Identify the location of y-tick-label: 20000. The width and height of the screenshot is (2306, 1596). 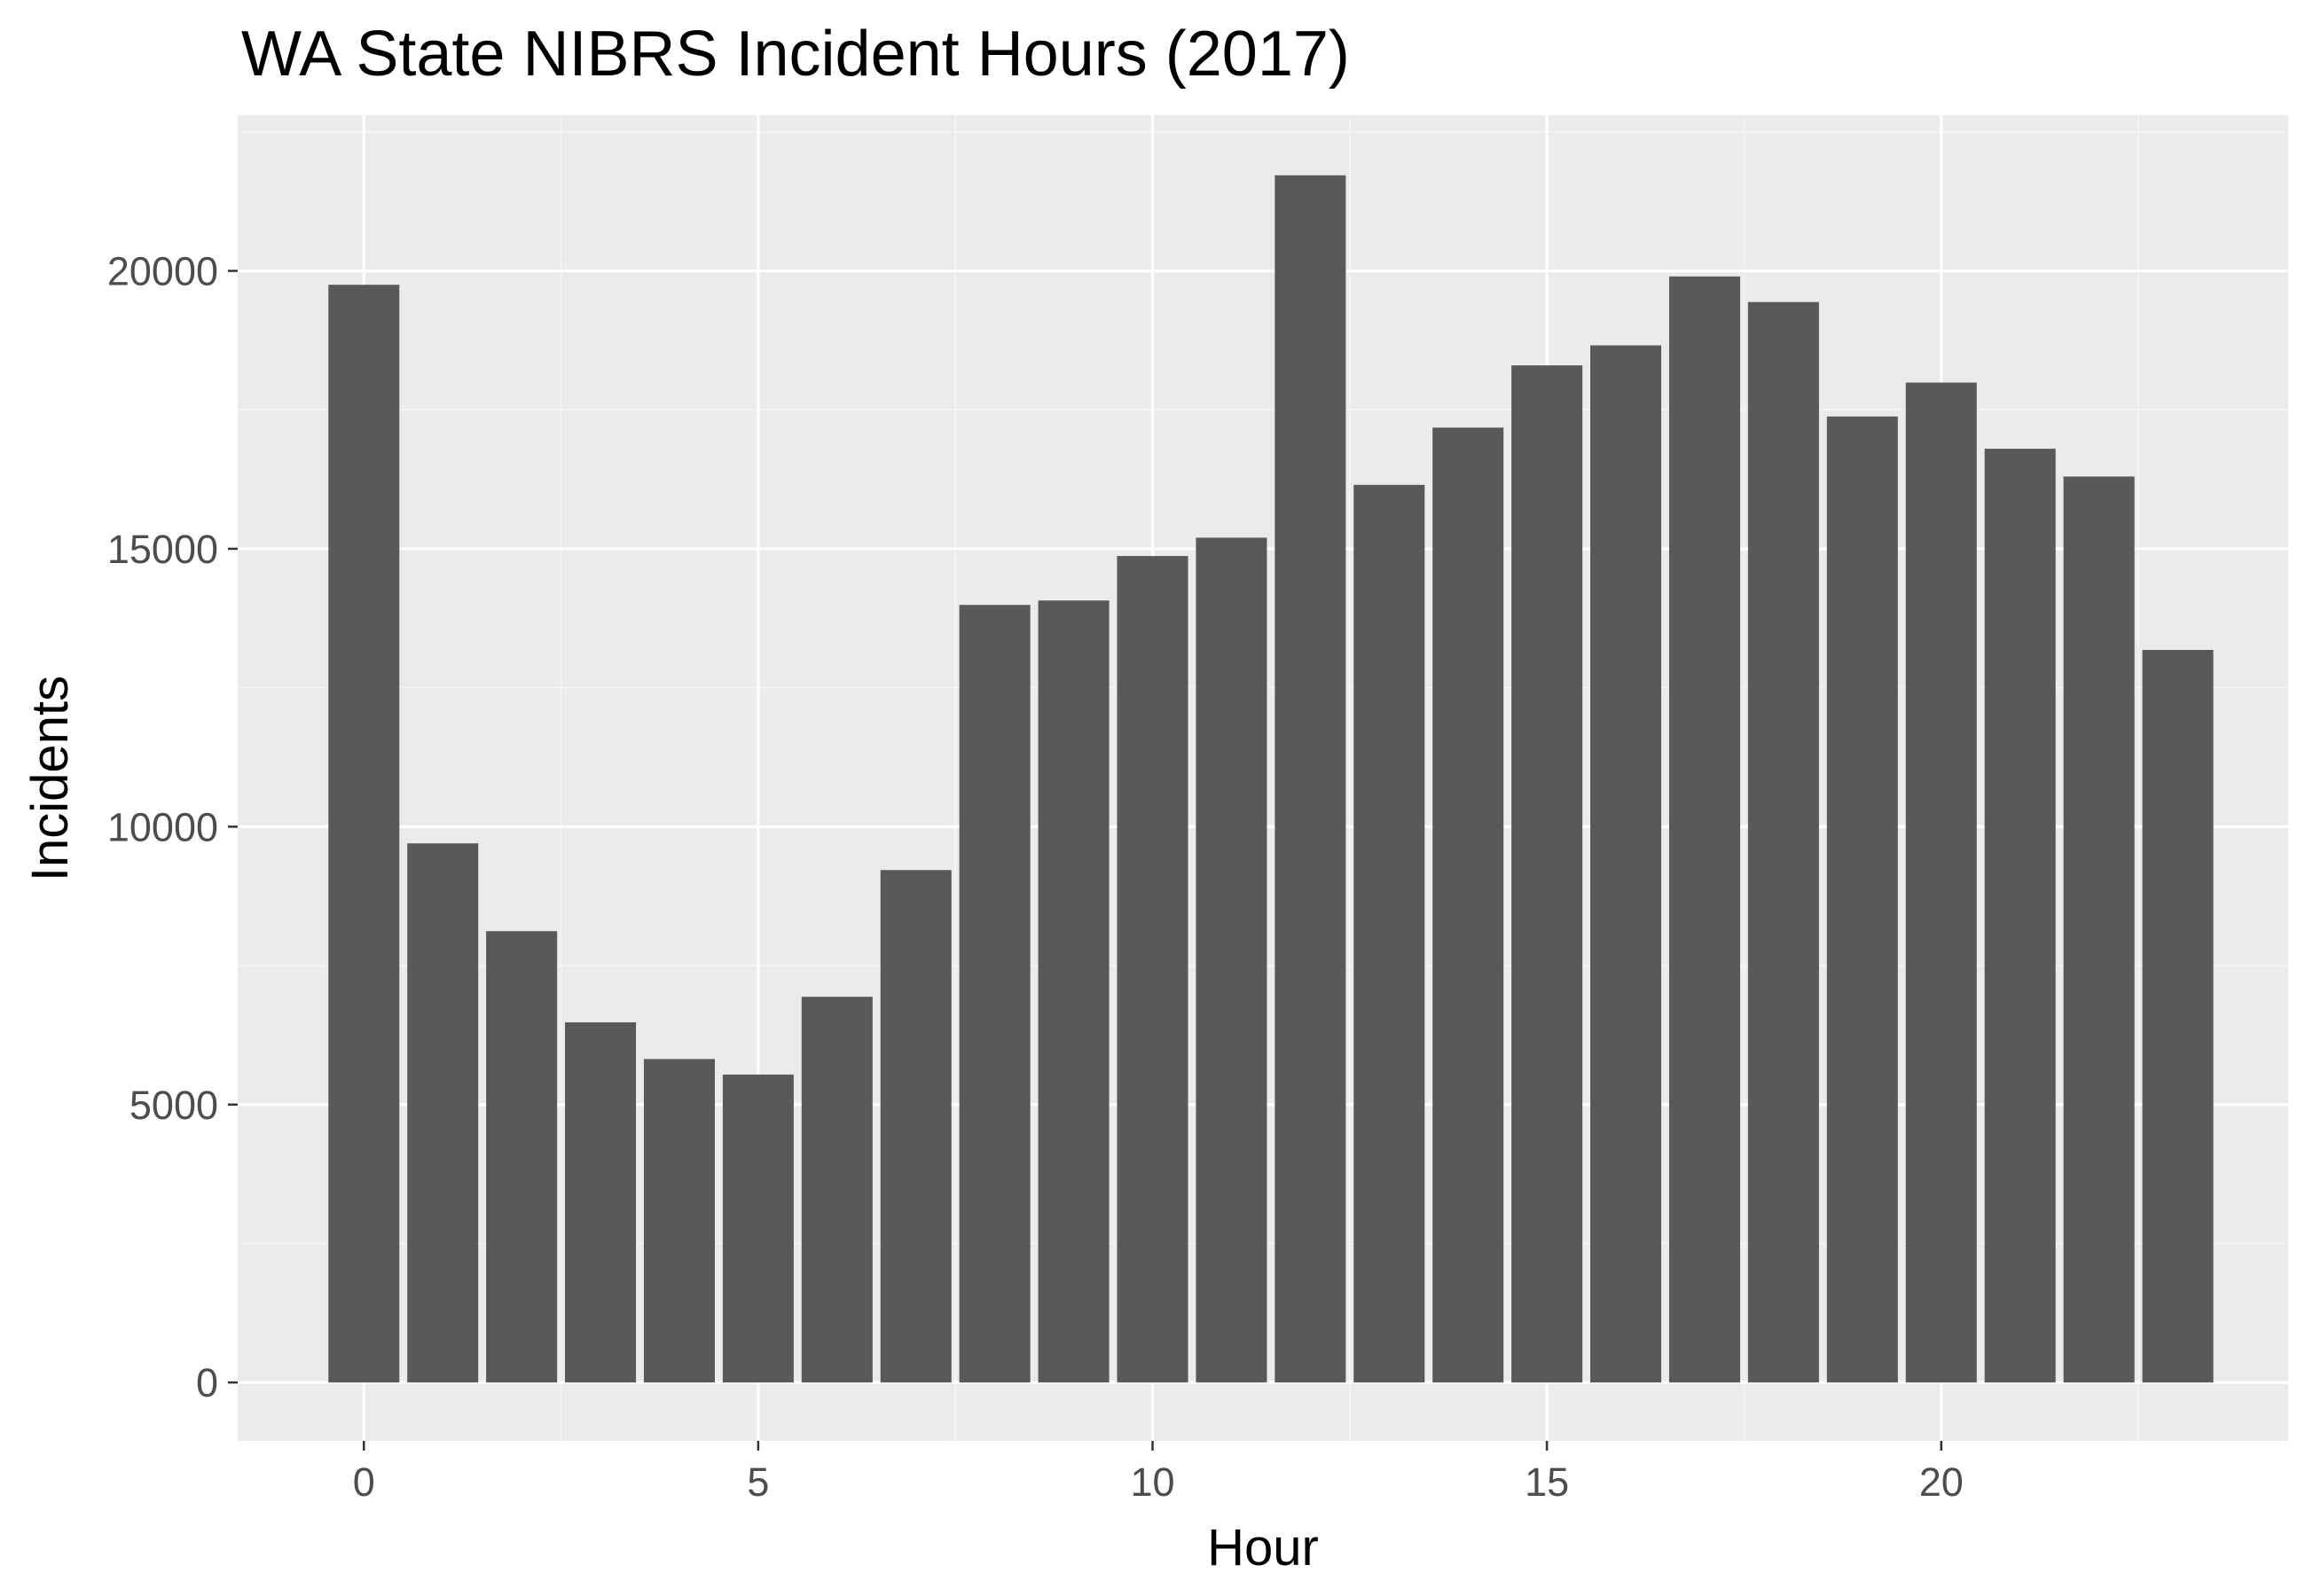
(162, 271).